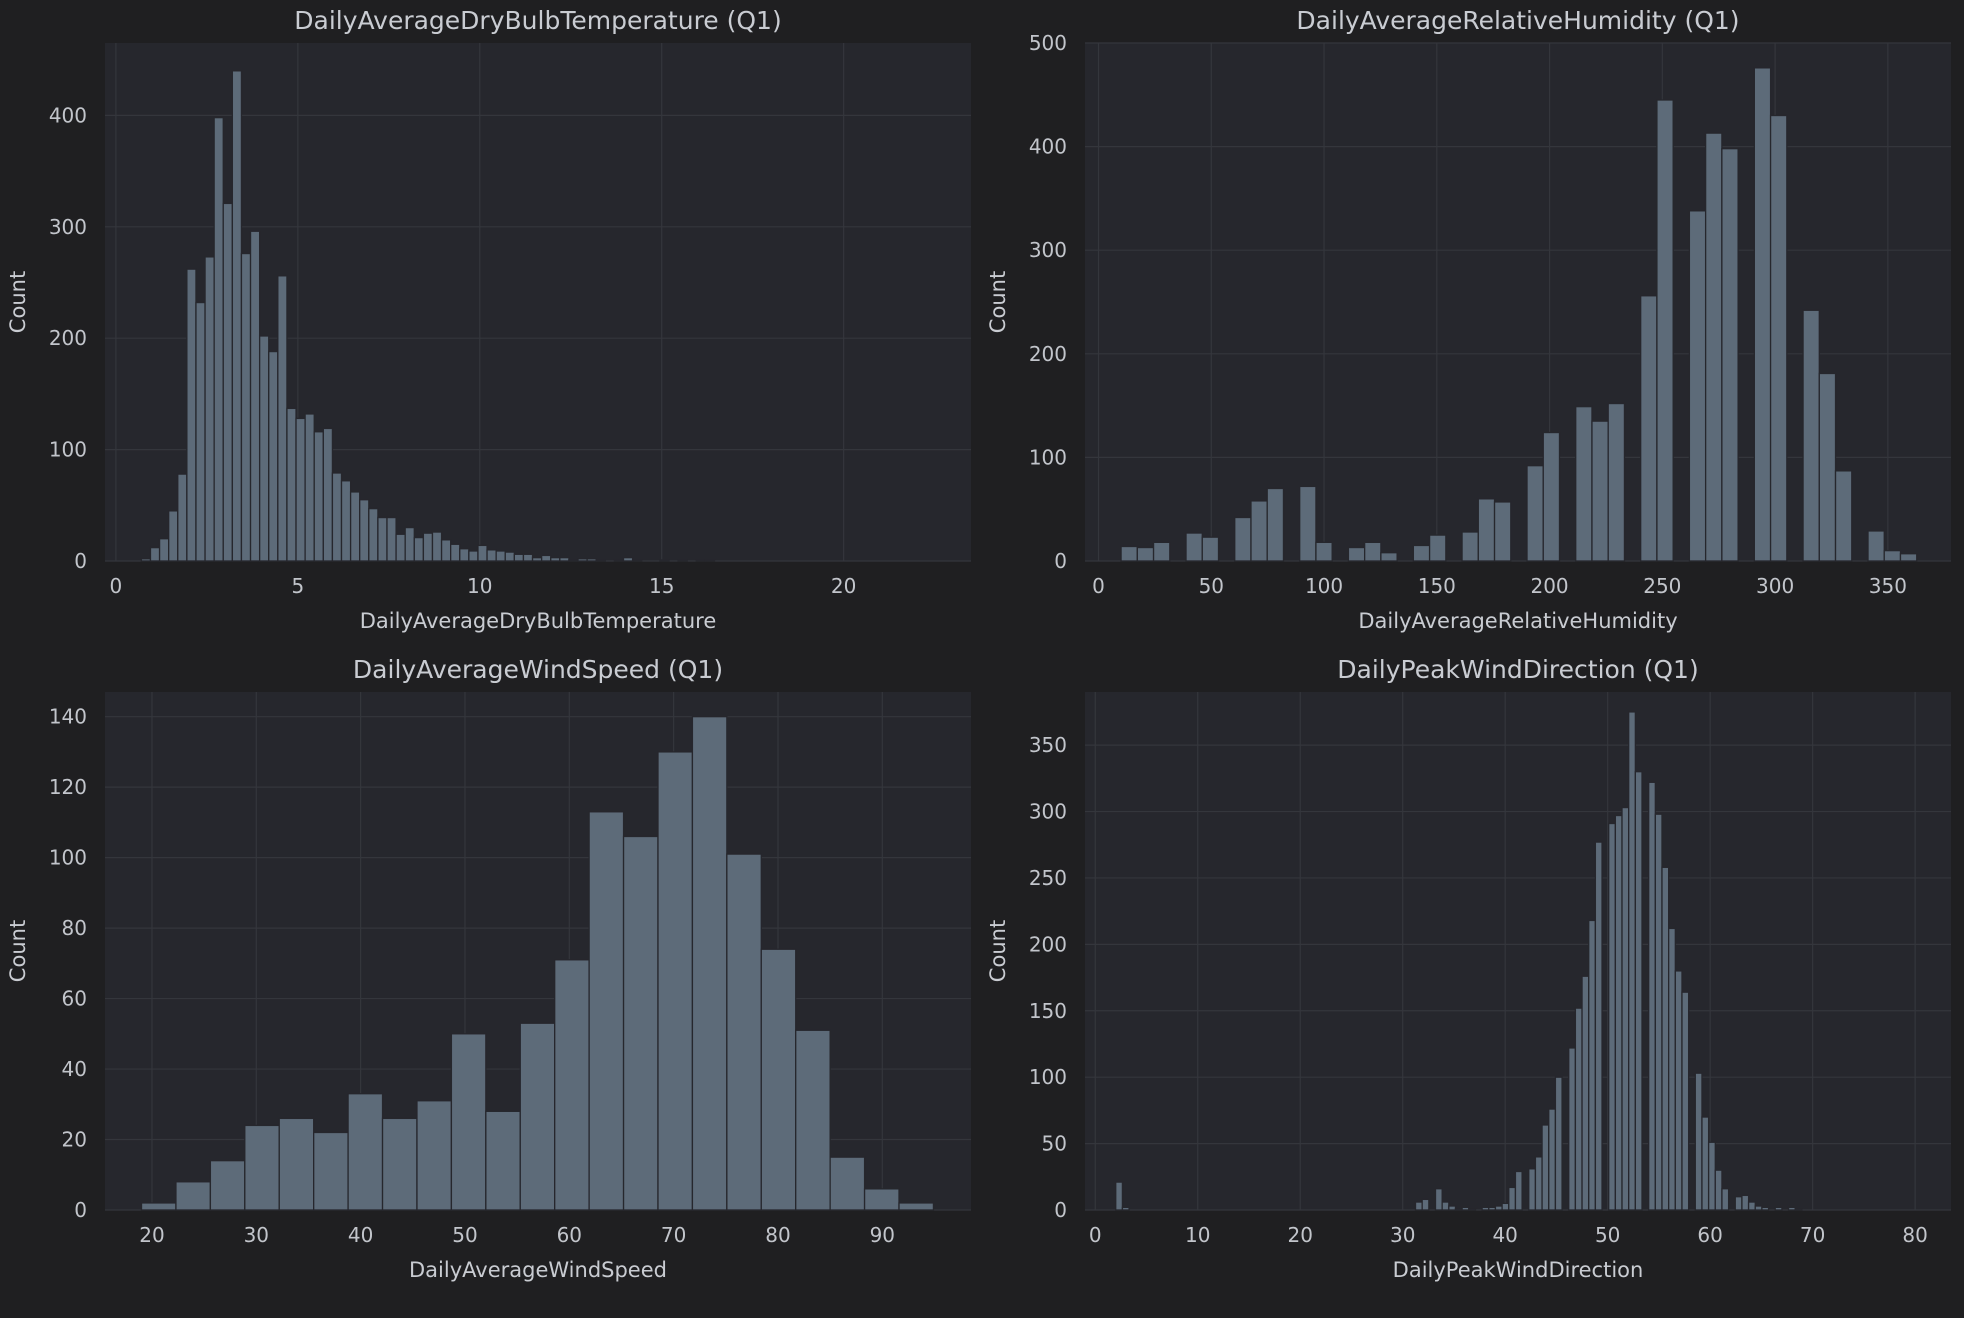  What do you see at coordinates (68, 787) in the screenshot?
I see `y-tick-label: 120` at bounding box center [68, 787].